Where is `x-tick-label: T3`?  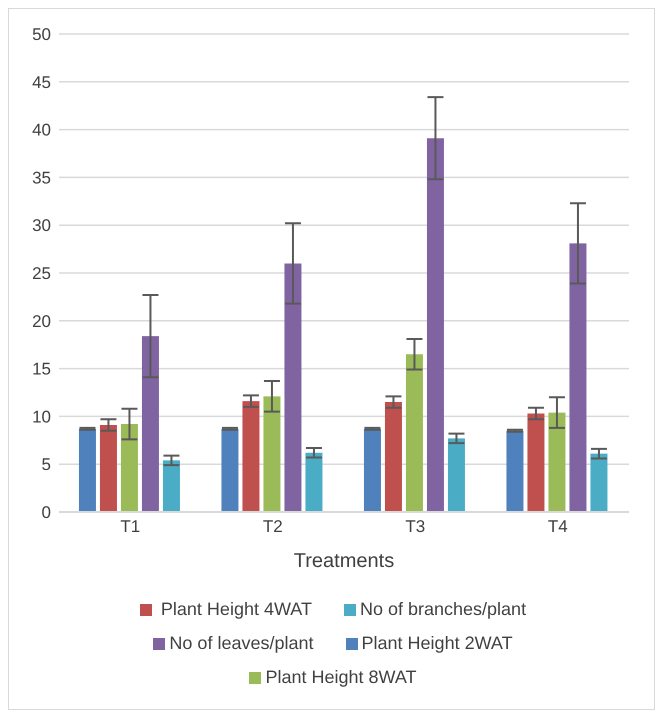
x-tick-label: T3 is located at coordinates (415, 526).